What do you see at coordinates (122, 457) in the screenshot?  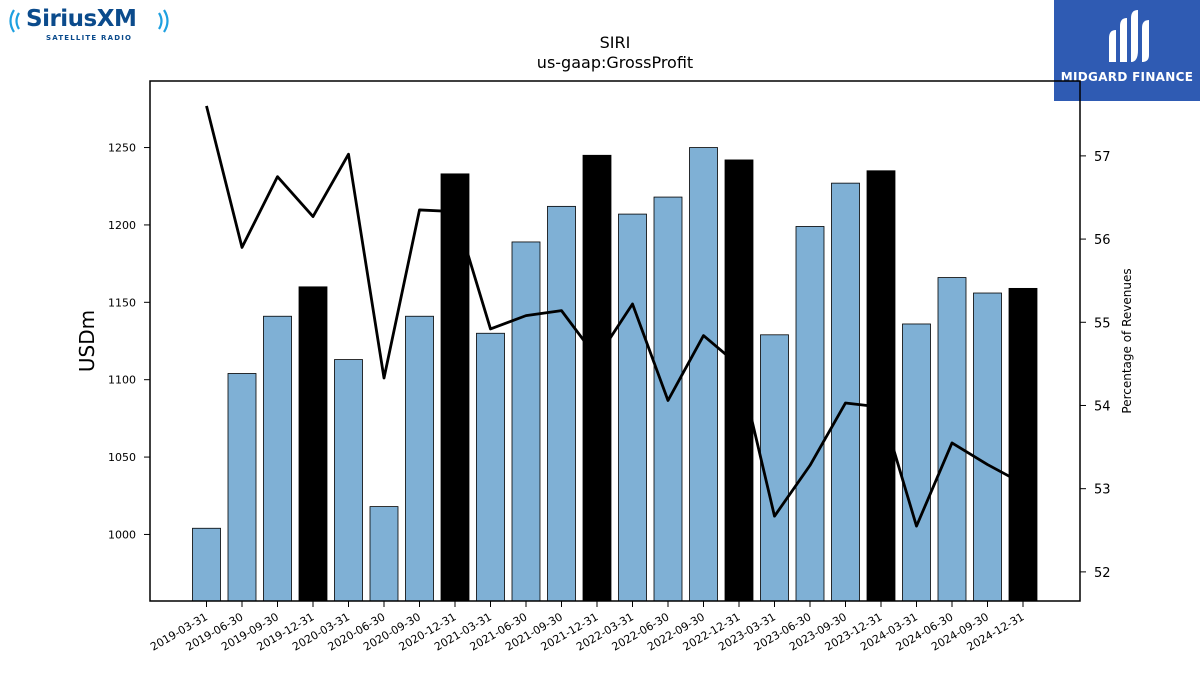 I see `y-tick-label: 1050` at bounding box center [122, 457].